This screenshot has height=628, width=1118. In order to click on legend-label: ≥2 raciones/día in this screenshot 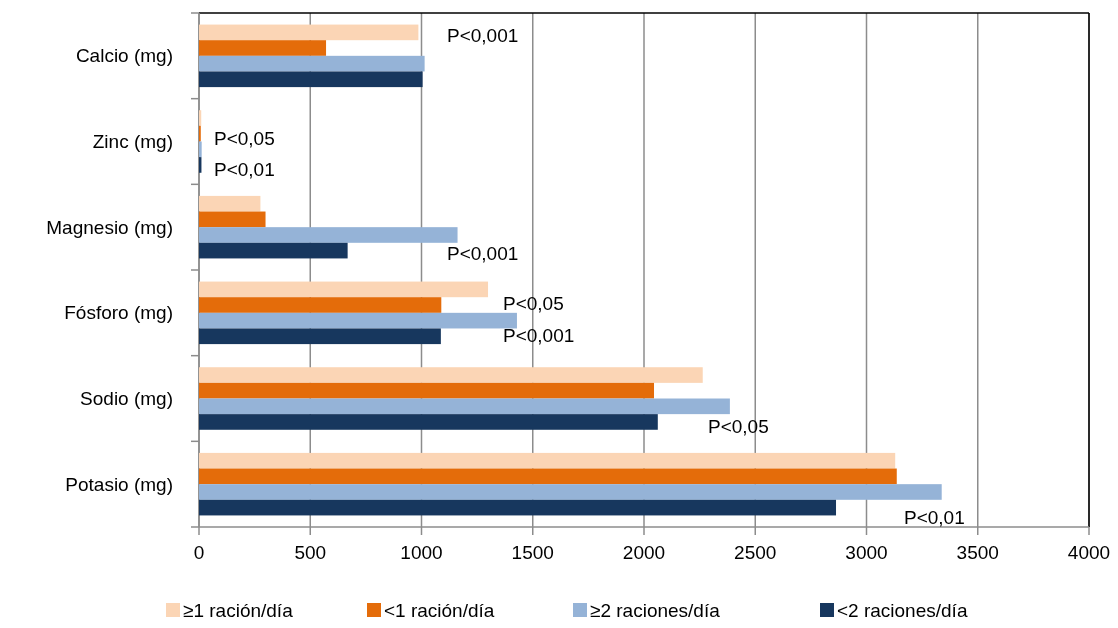, I will do `click(655, 610)`.